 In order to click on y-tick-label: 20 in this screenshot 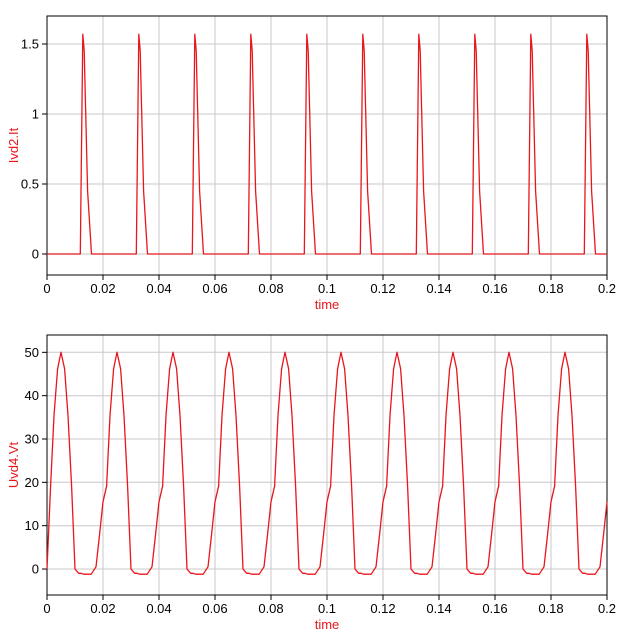, I will do `click(32, 482)`.